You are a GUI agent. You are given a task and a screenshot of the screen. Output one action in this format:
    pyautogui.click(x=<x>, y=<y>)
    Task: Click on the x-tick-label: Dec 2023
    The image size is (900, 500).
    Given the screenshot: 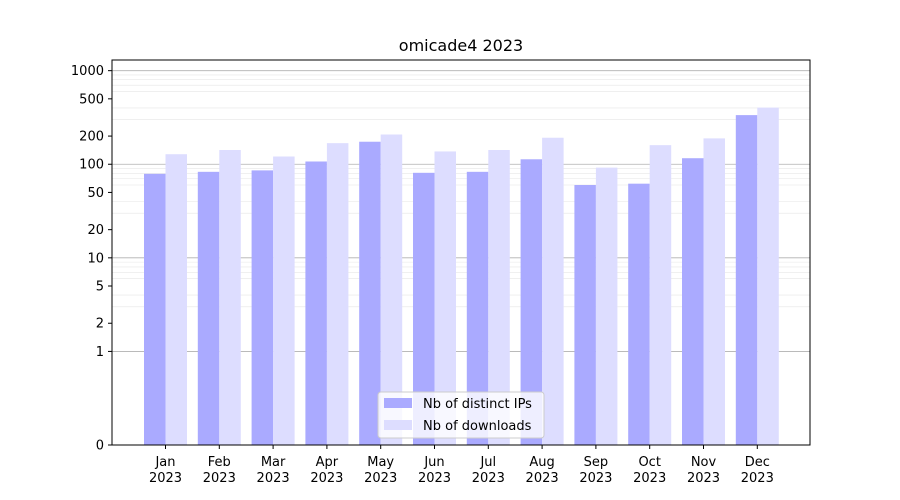 What is the action you would take?
    pyautogui.click(x=757, y=470)
    